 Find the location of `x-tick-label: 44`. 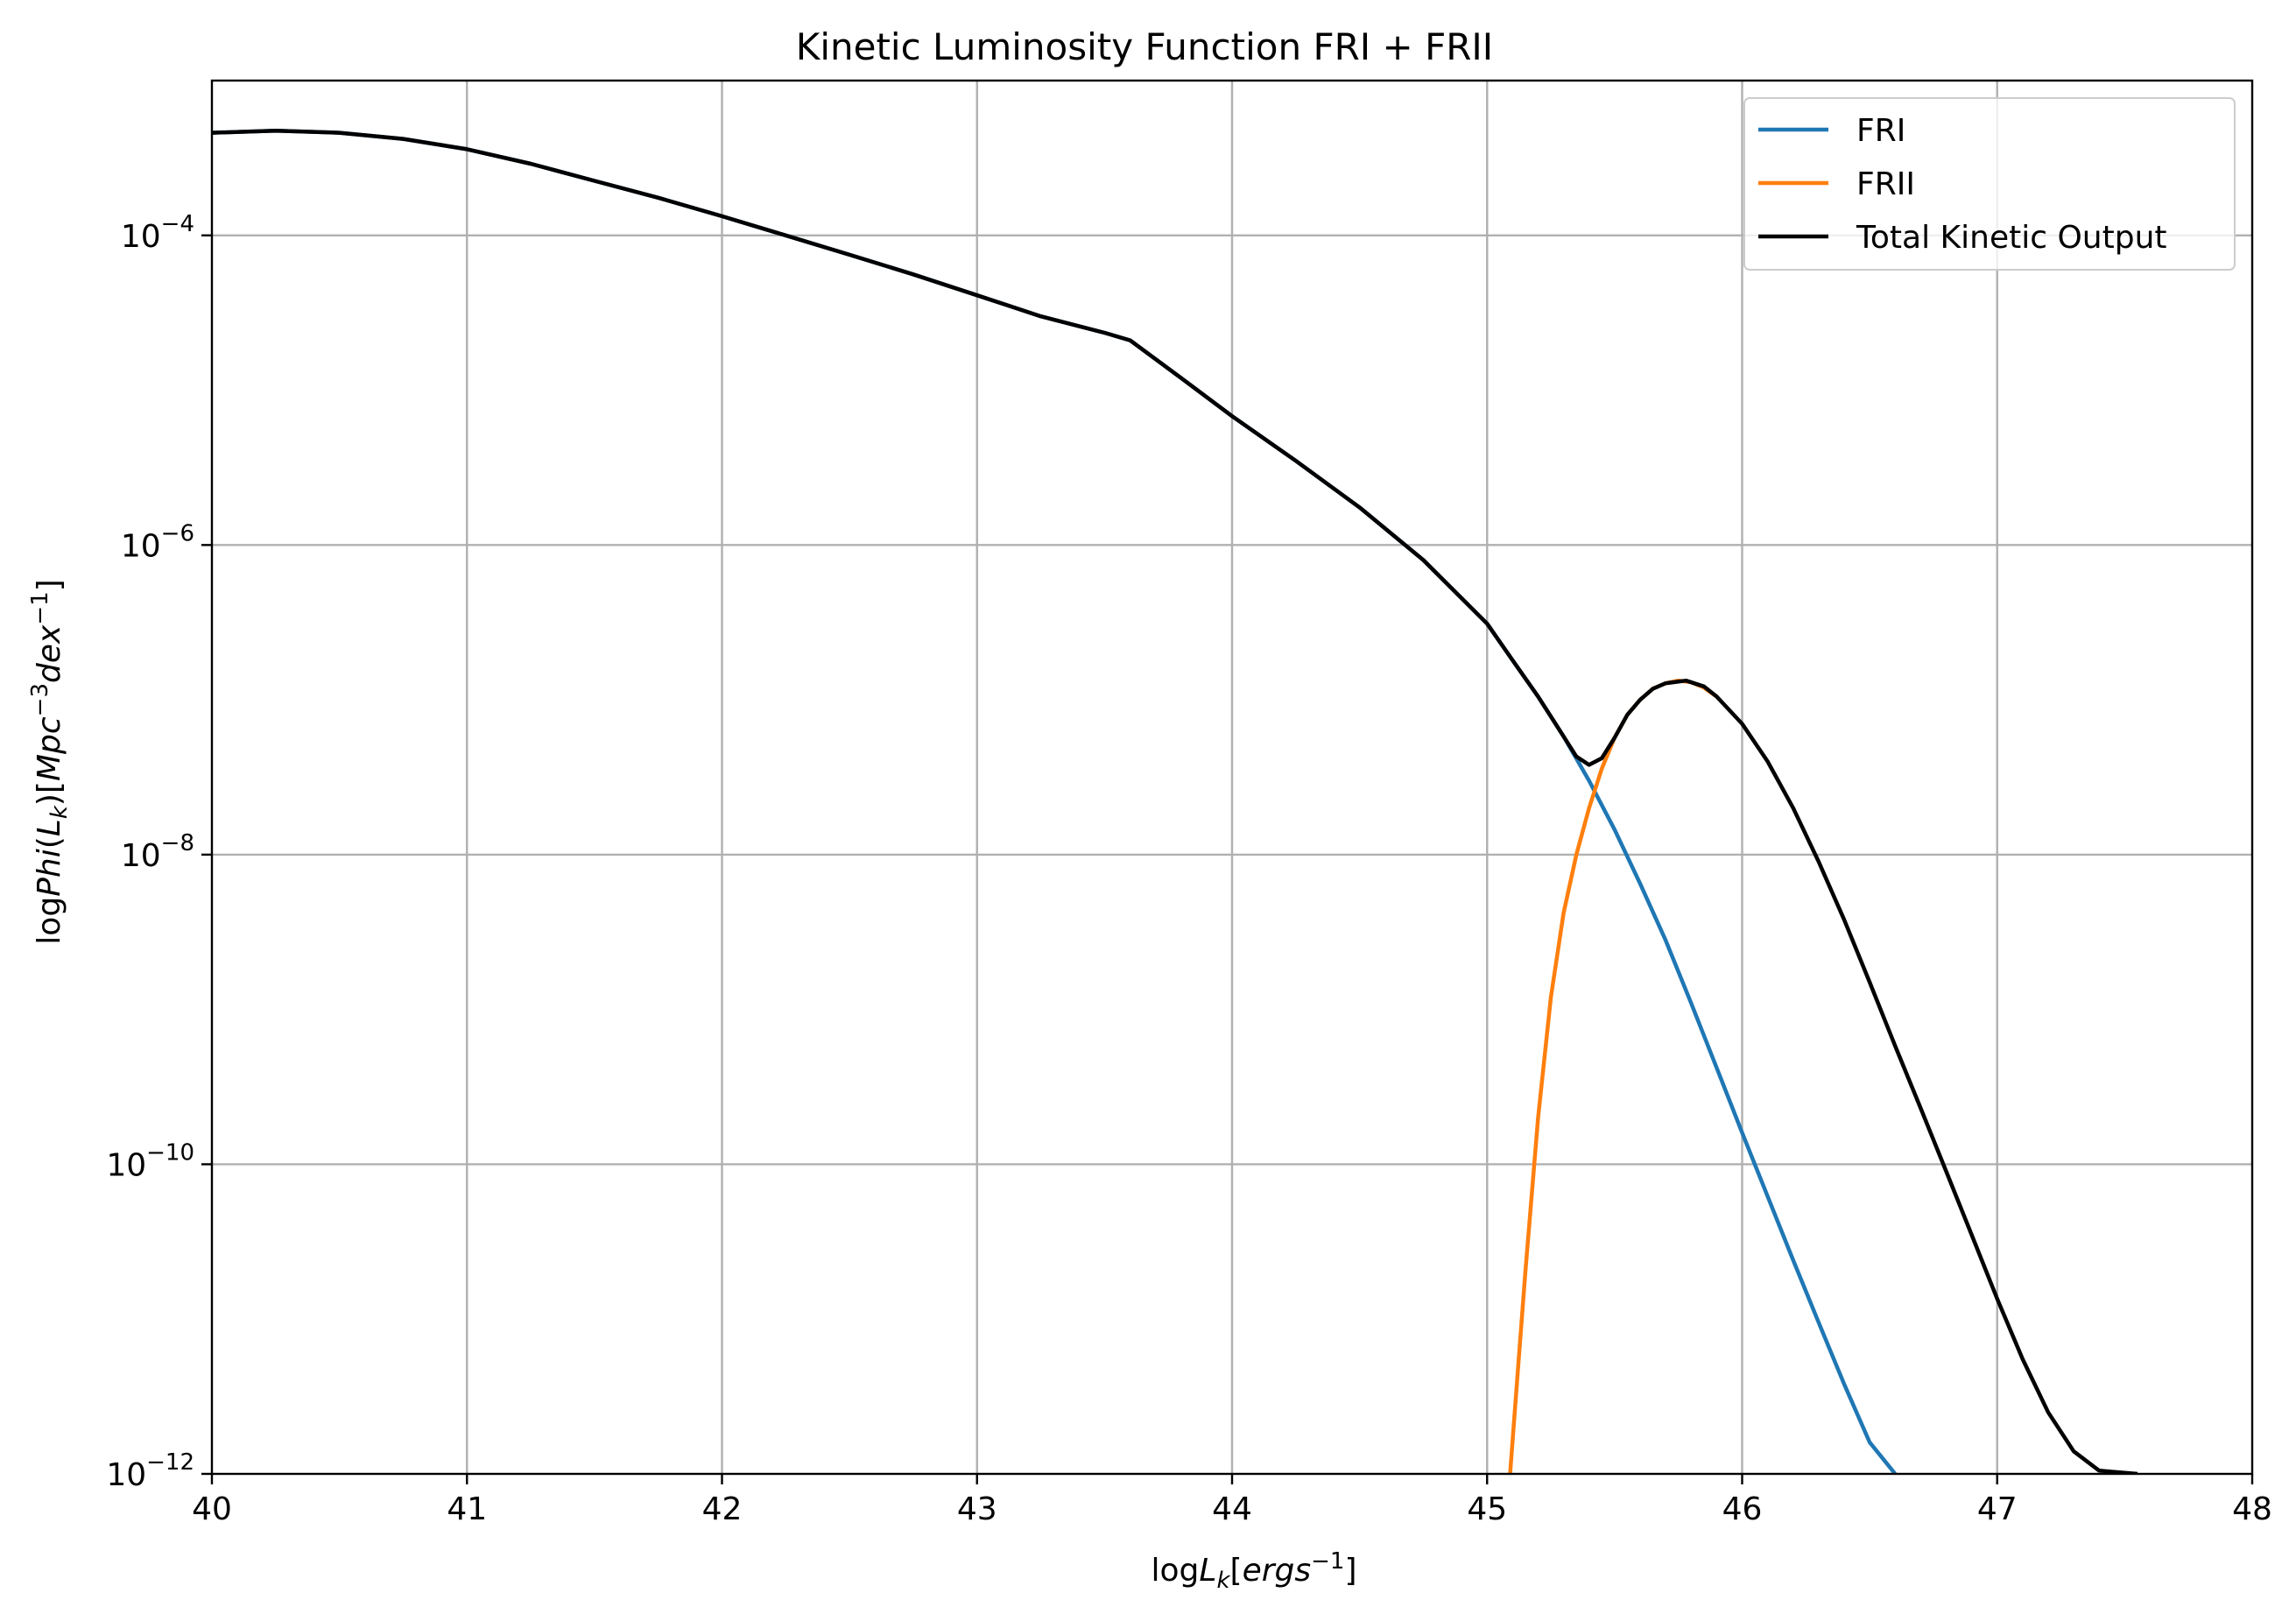

x-tick-label: 44 is located at coordinates (1232, 1509).